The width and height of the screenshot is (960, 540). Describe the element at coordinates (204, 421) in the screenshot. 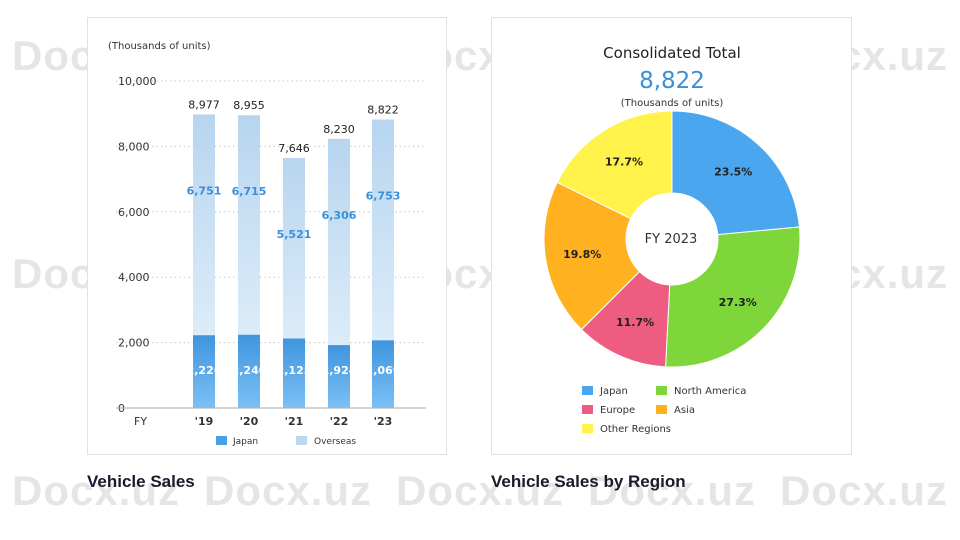

I see `bar-x-tick-label: '19` at that location.